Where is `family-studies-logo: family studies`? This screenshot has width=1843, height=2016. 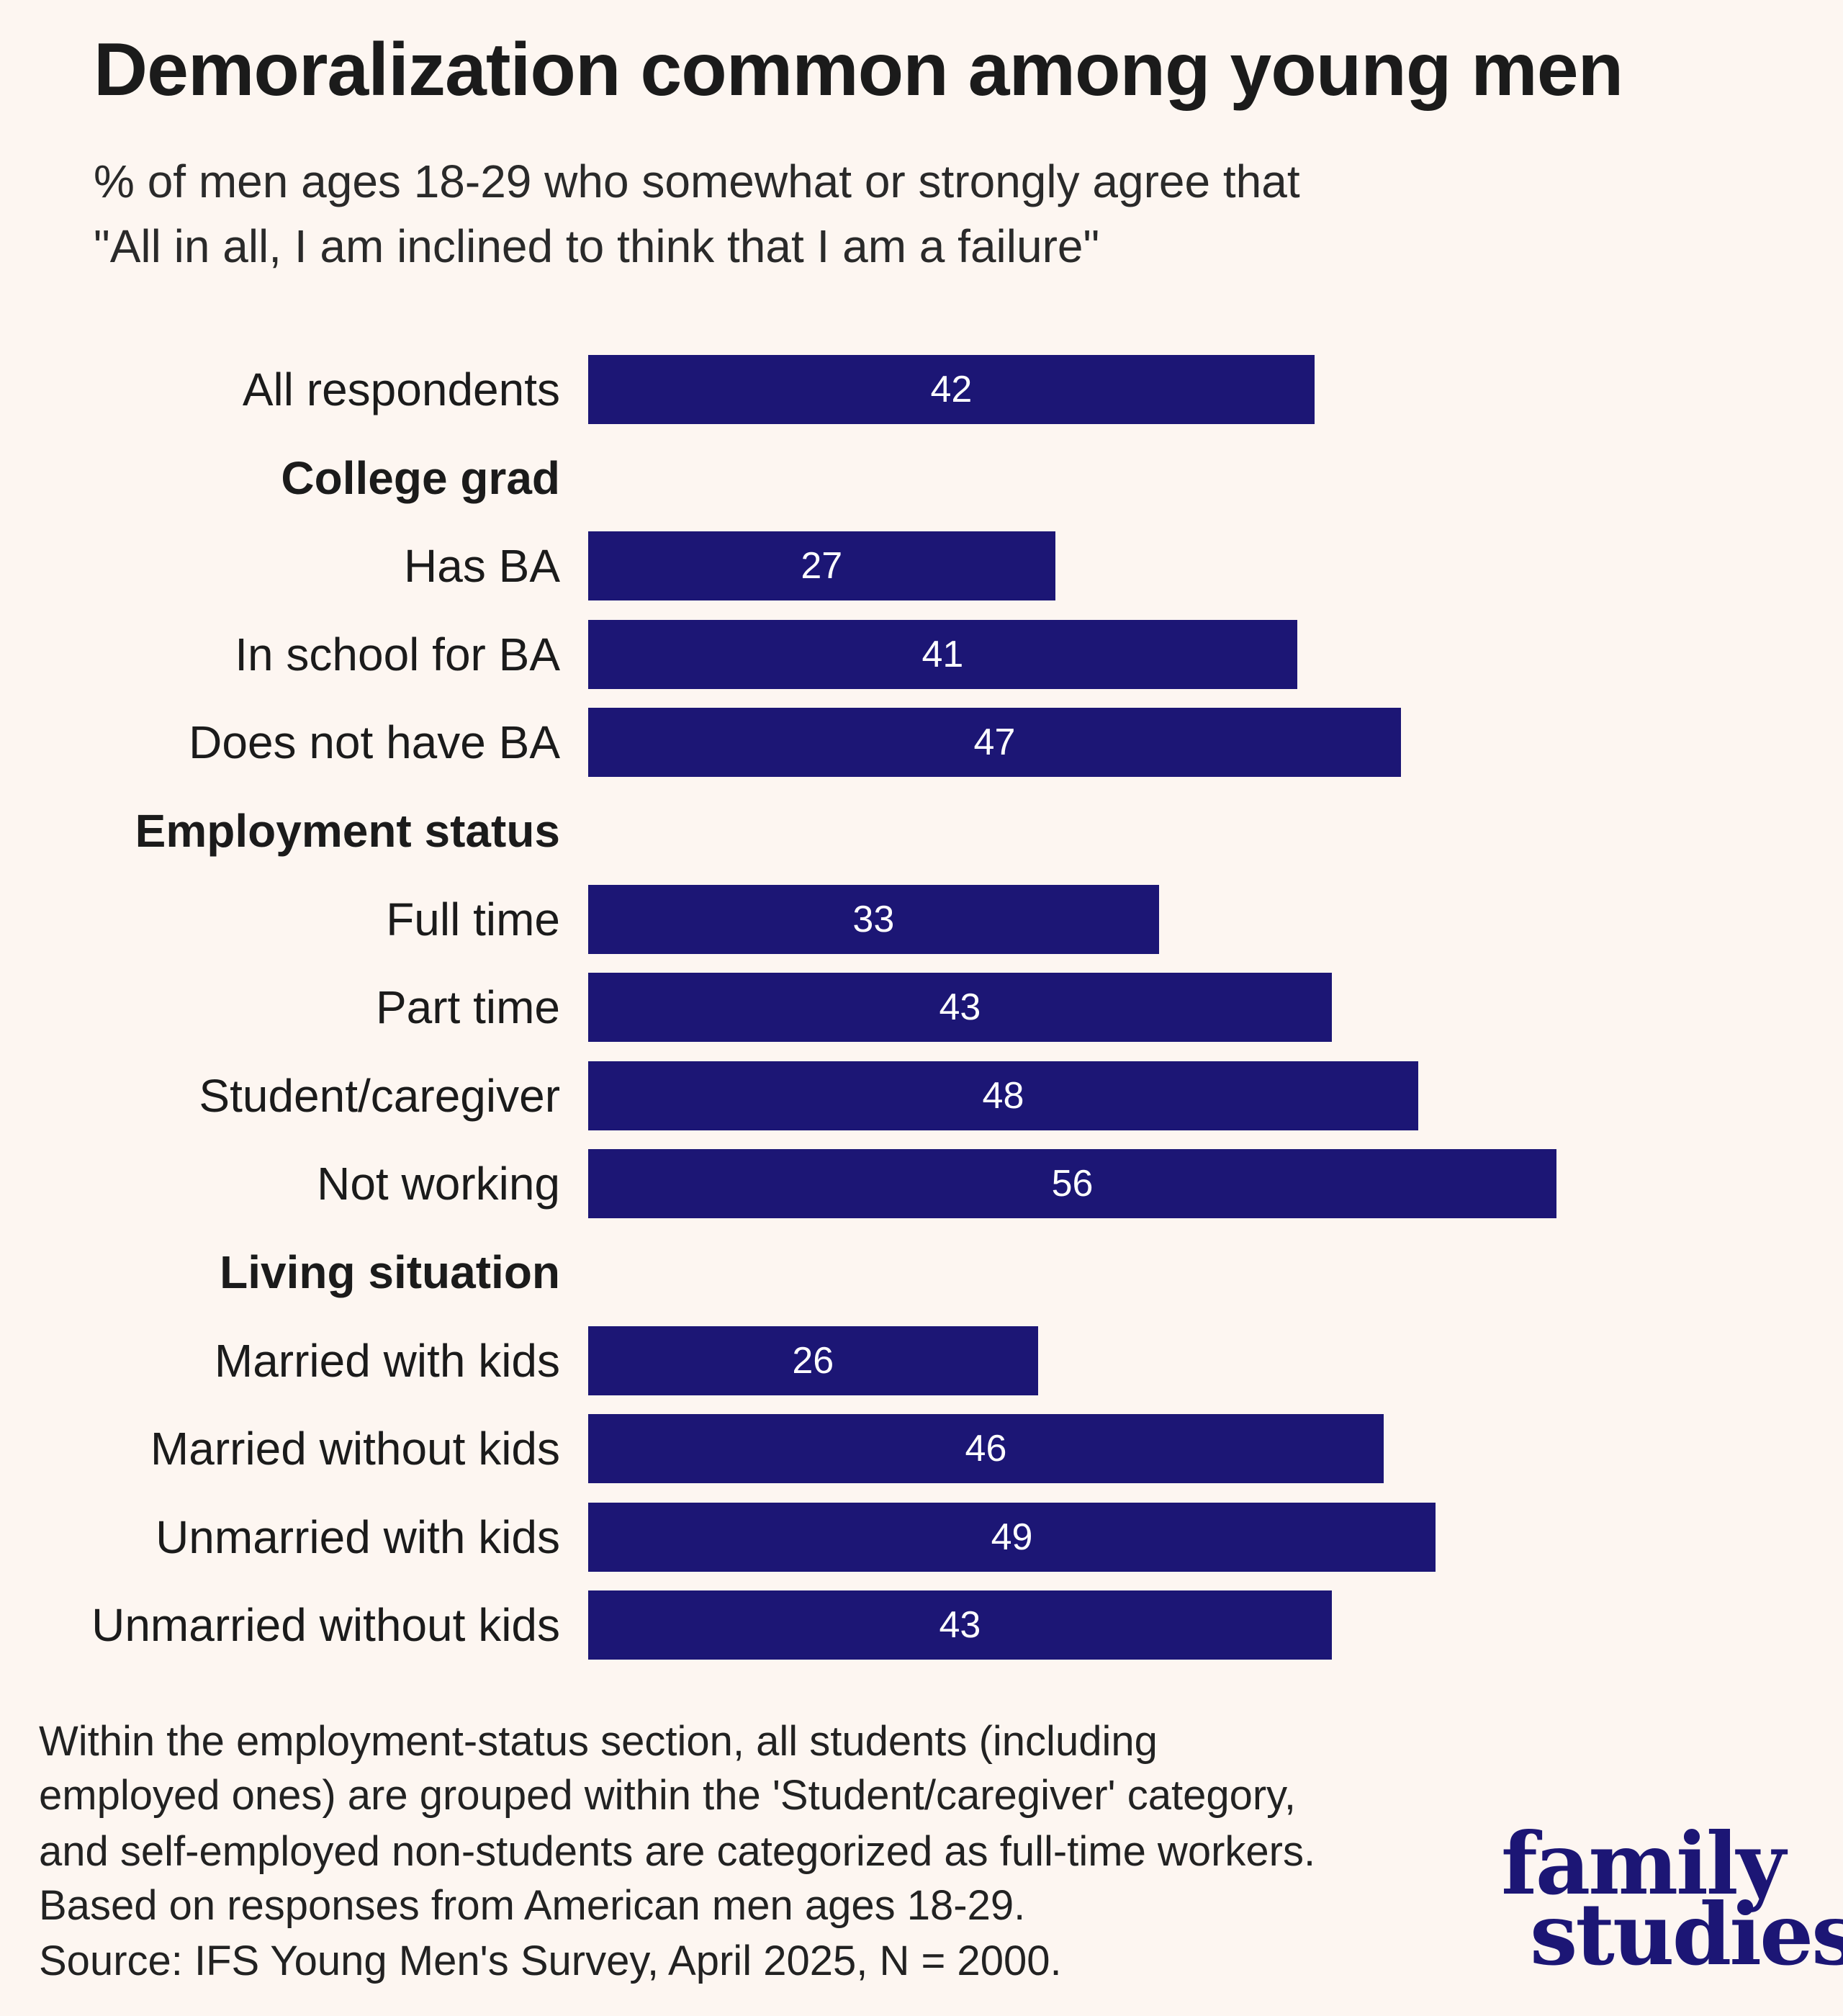
family-studies-logo: family studies is located at coordinates (1672, 1899).